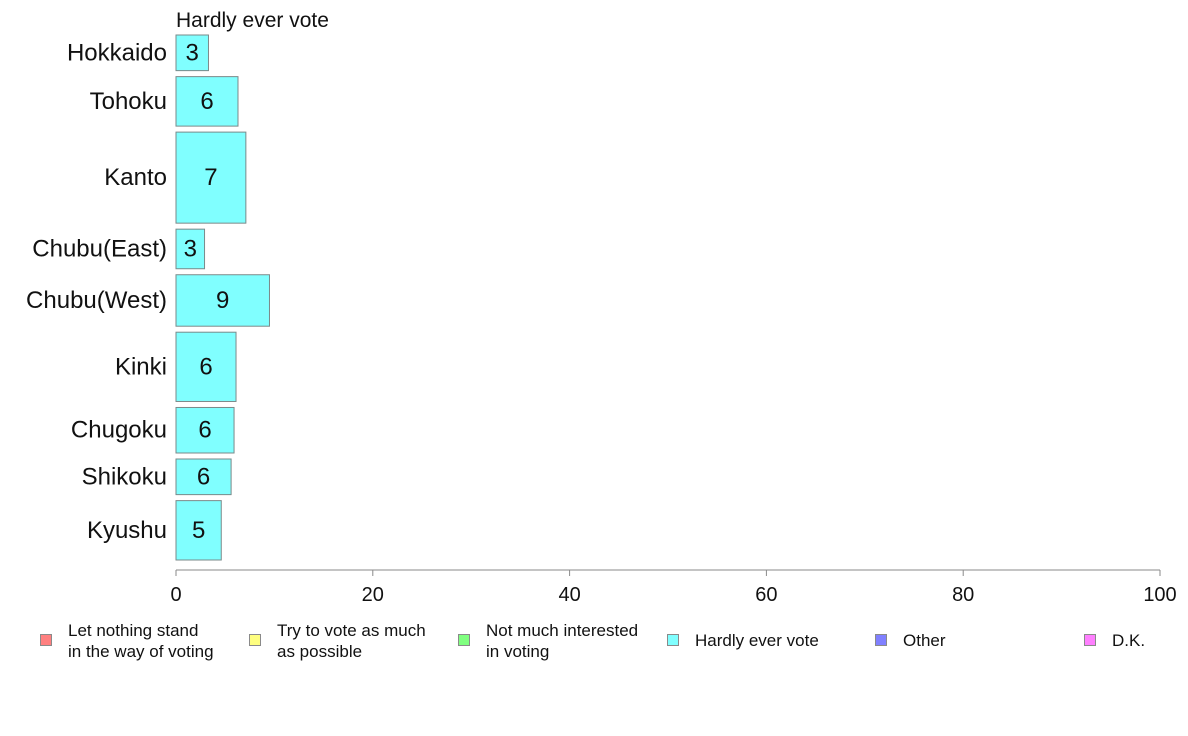 The height and width of the screenshot is (736, 1188). I want to click on data-label: 7, so click(210, 177).